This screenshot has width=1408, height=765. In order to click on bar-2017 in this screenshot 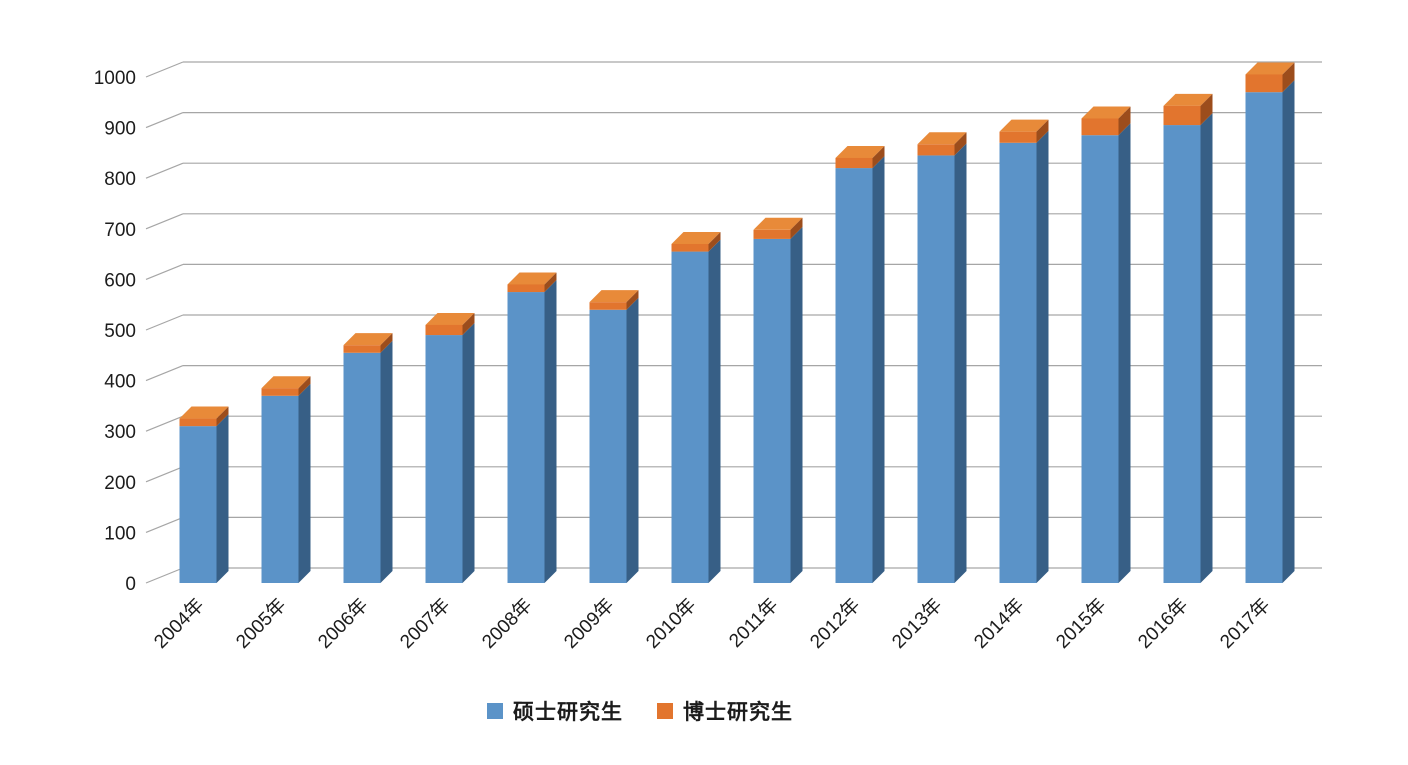, I will do `click(1270, 323)`.